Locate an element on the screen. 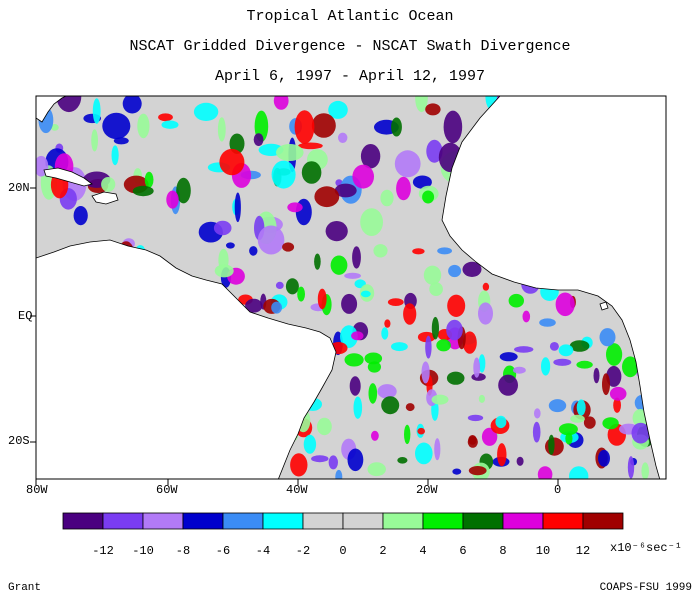 The height and width of the screenshot is (600, 700). lon-label-60w: 60W is located at coordinates (167, 490).